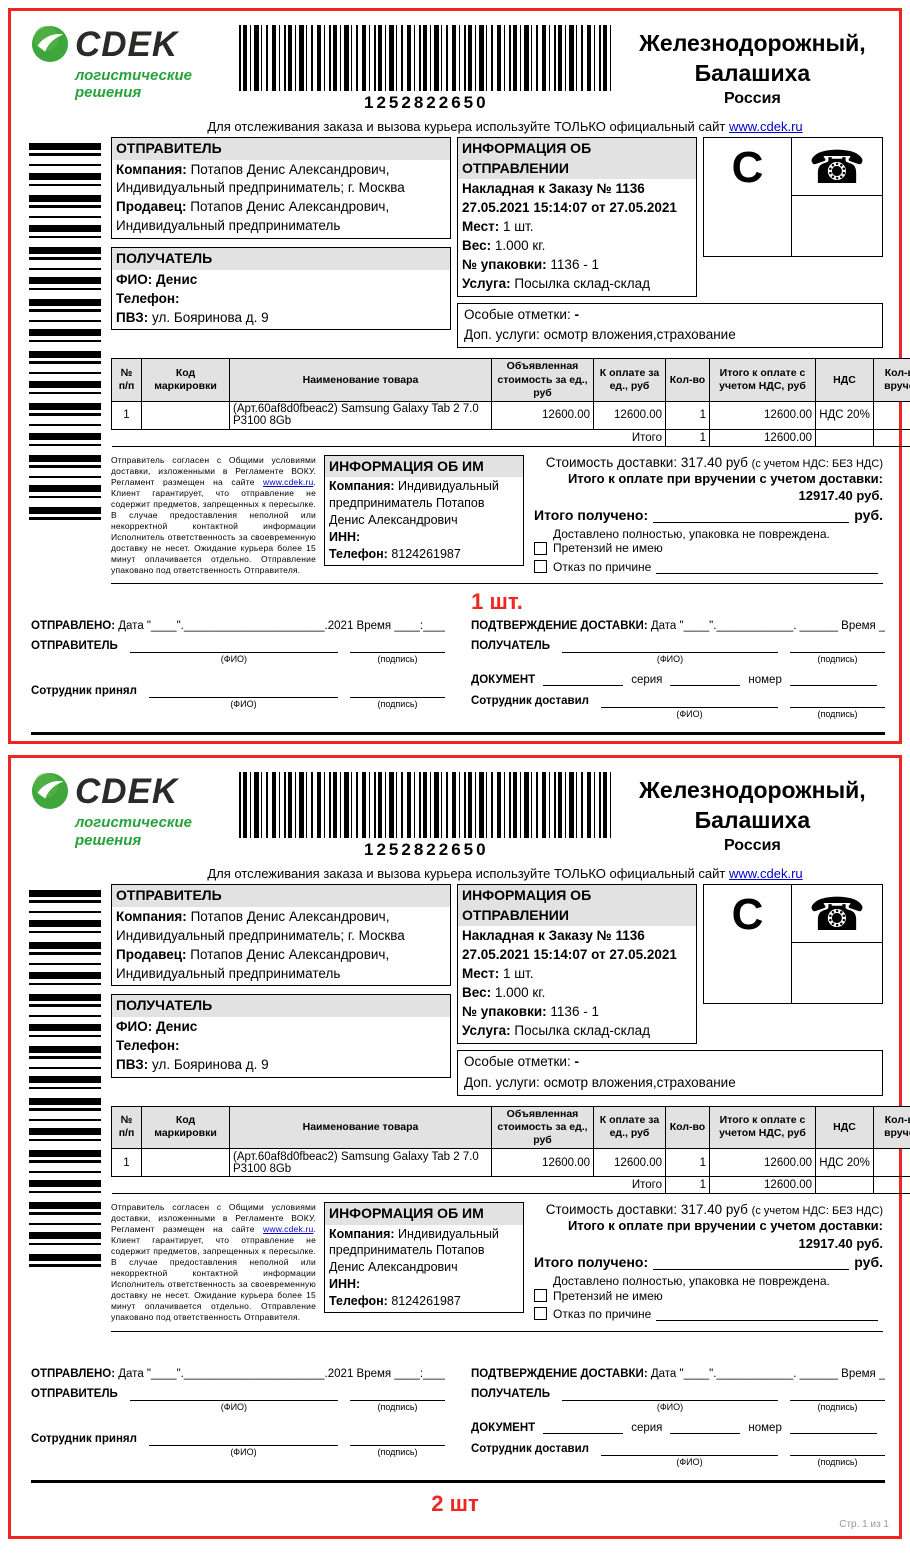 The width and height of the screenshot is (910, 1558). What do you see at coordinates (426, 554) in the screenshot?
I see `im-phone-value: 8124261987` at bounding box center [426, 554].